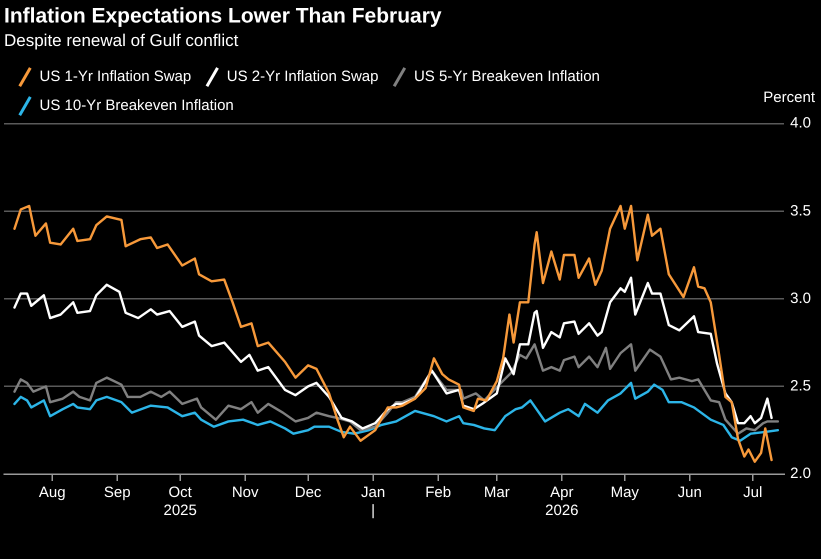  What do you see at coordinates (137, 105) in the screenshot?
I see `legend-label: US 10-Yr Breakeven Inflation` at bounding box center [137, 105].